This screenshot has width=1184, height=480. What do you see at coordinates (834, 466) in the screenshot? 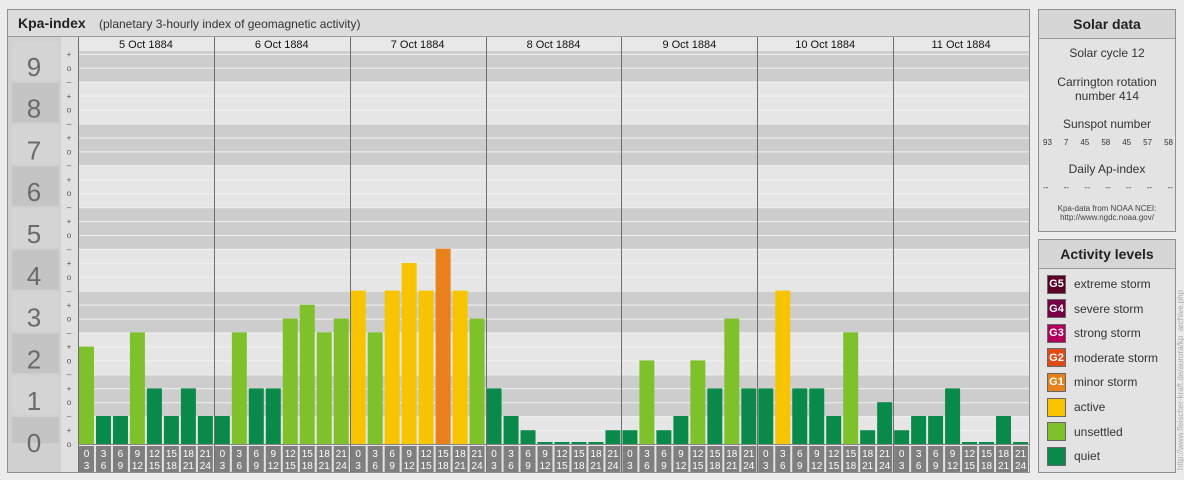
I see `hour-end-label: 15` at bounding box center [834, 466].